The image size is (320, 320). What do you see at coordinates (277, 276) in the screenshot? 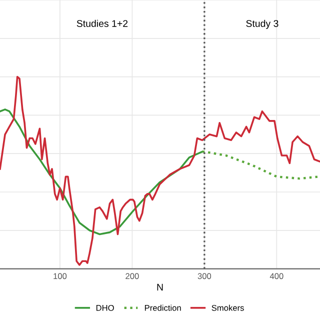
I see `x-tick-label: 400` at bounding box center [277, 276].